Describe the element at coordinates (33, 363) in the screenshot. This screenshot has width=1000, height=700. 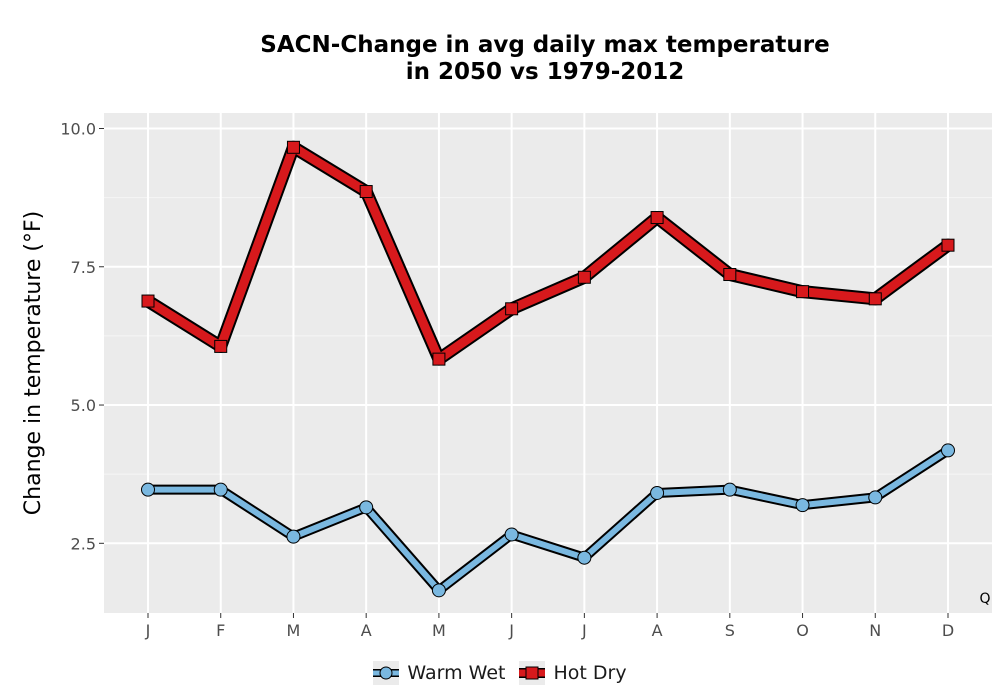
I see `y-axis-label: Change in temperature (°F)` at that location.